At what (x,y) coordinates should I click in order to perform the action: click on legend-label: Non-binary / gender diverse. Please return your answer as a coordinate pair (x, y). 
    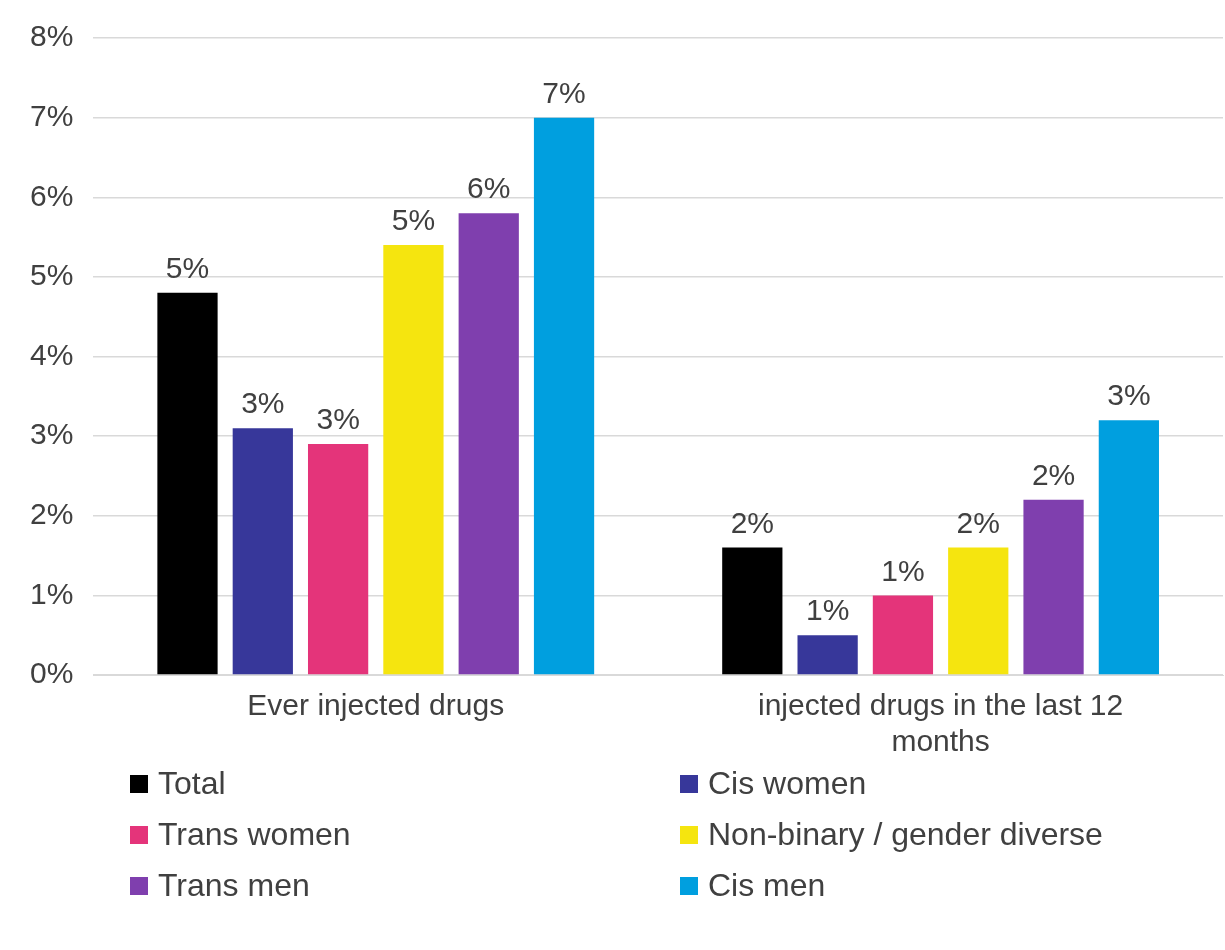
    Looking at the image, I should click on (905, 834).